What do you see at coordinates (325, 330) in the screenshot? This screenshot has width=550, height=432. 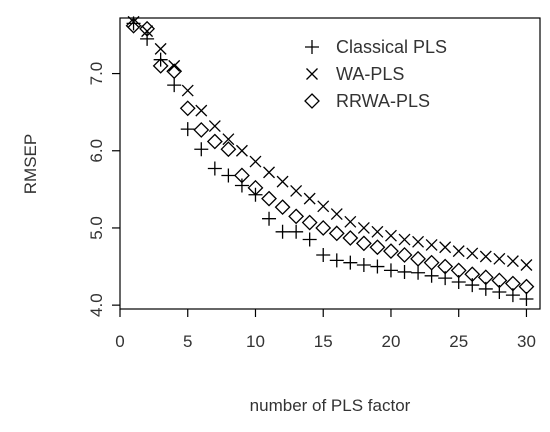 I see `x-axis: 0 5 10 15 20 25 30` at bounding box center [325, 330].